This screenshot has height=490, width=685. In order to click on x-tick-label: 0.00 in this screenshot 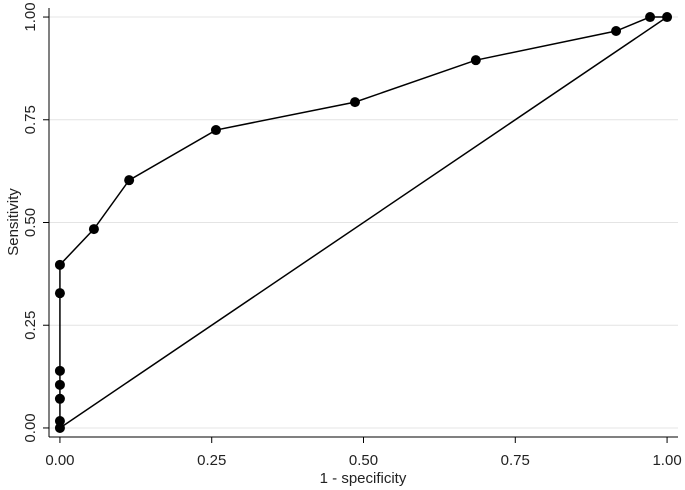, I will do `click(59, 460)`.